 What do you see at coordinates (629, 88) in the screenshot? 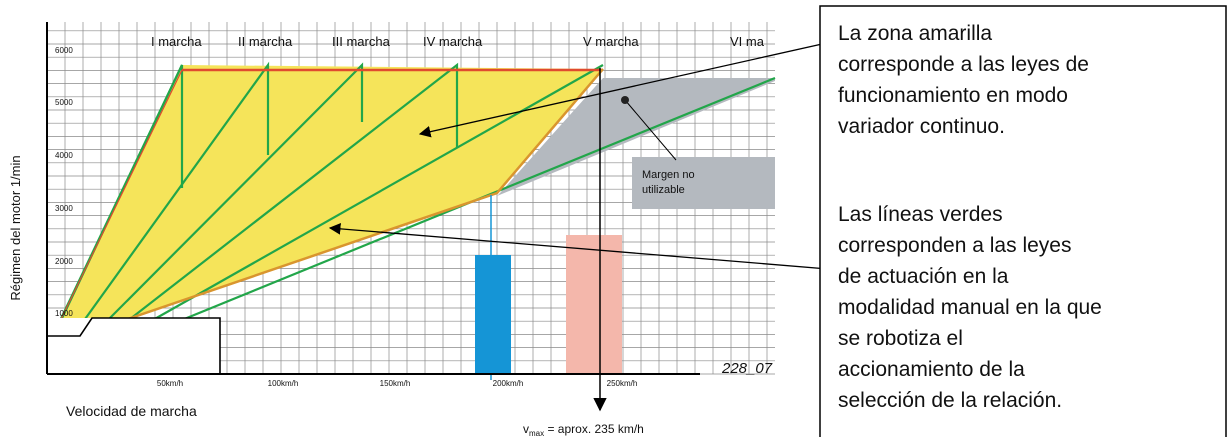
I see `yellow-zone-arrow` at bounding box center [629, 88].